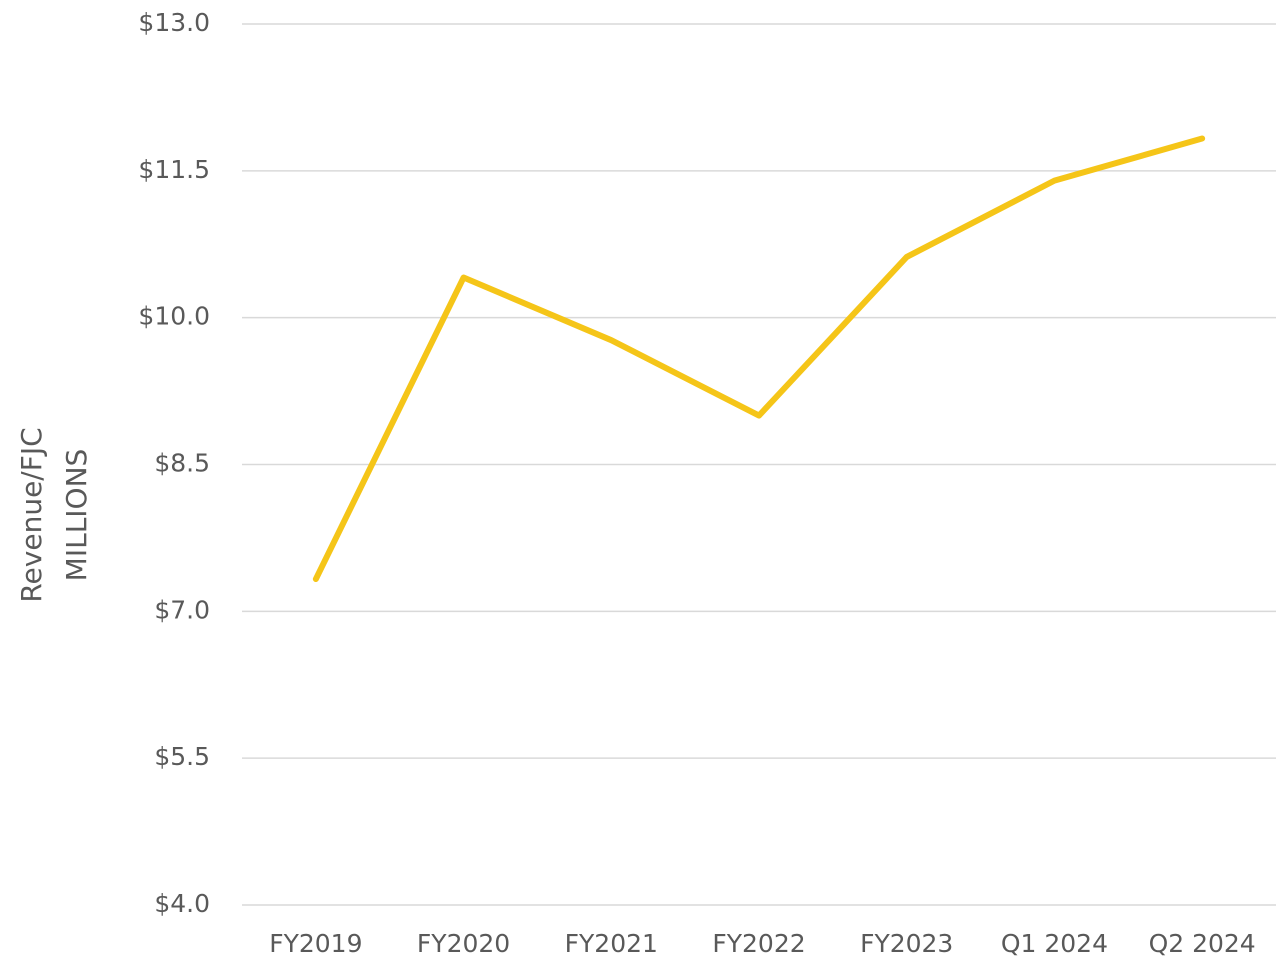 This screenshot has height=963, width=1276. I want to click on y-axis-label: Revenue/FJC MILLIONS, so click(54, 514).